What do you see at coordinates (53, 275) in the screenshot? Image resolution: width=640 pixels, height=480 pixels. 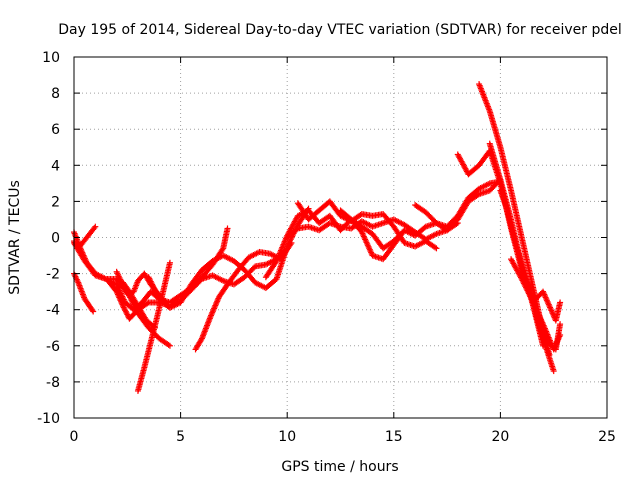 I see `y-tick-label: -2` at bounding box center [53, 275].